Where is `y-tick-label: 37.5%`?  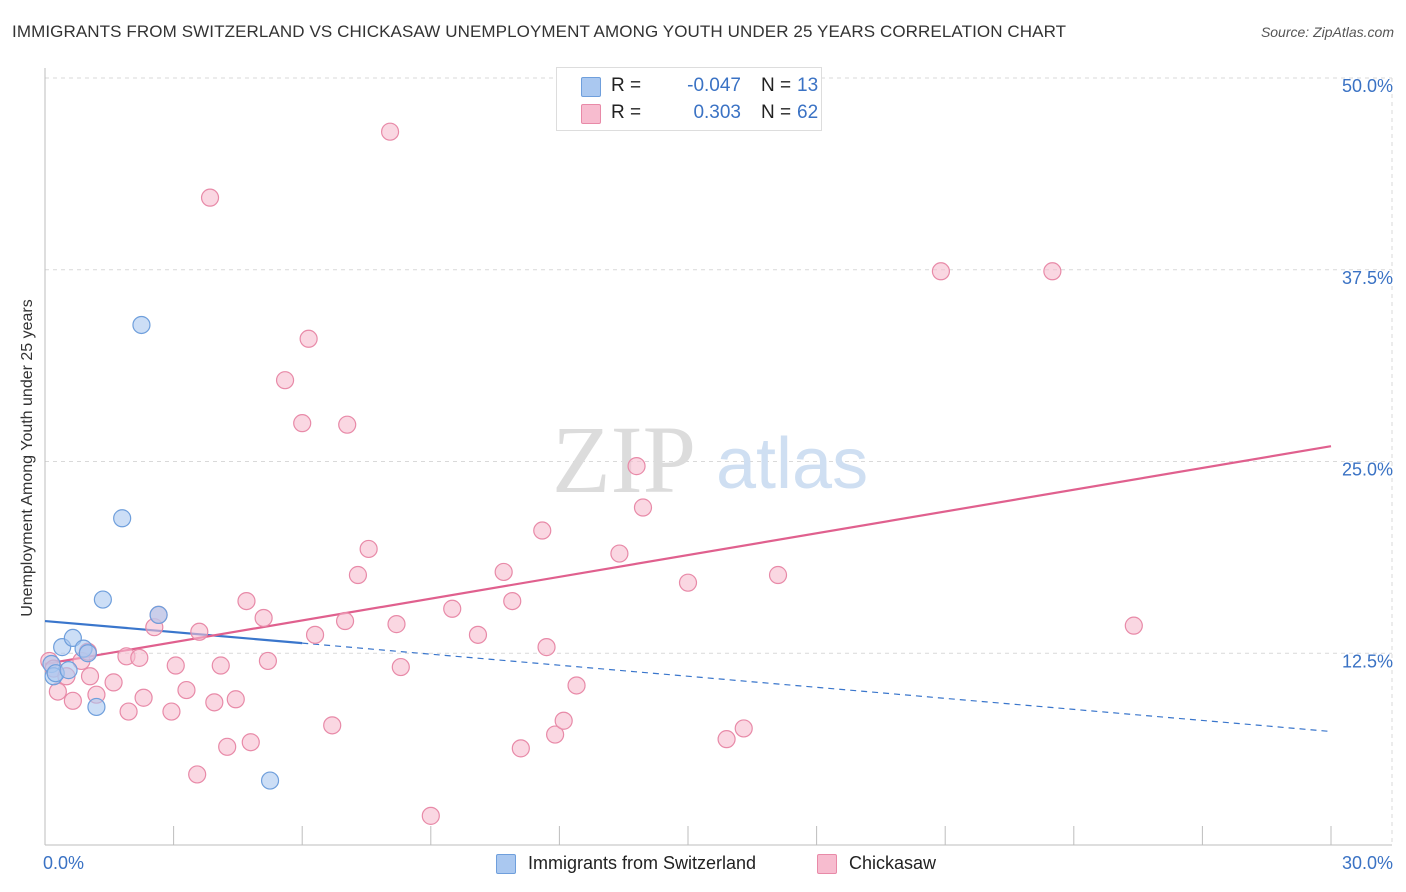
y-tick-label: 37.5% is located at coordinates (1367, 278).